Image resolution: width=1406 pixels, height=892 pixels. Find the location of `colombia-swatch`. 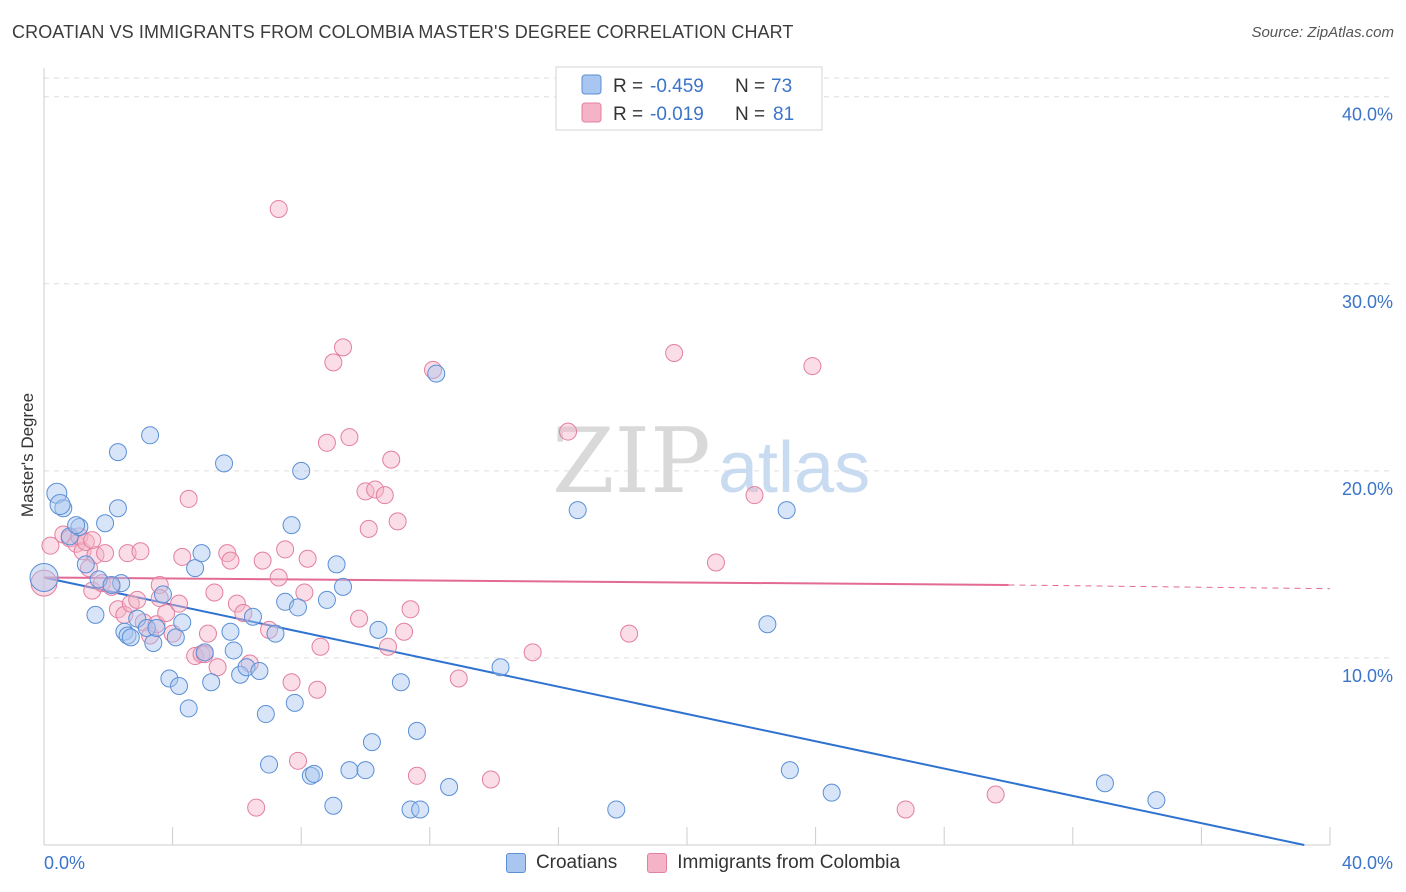

colombia-swatch is located at coordinates (657, 863).